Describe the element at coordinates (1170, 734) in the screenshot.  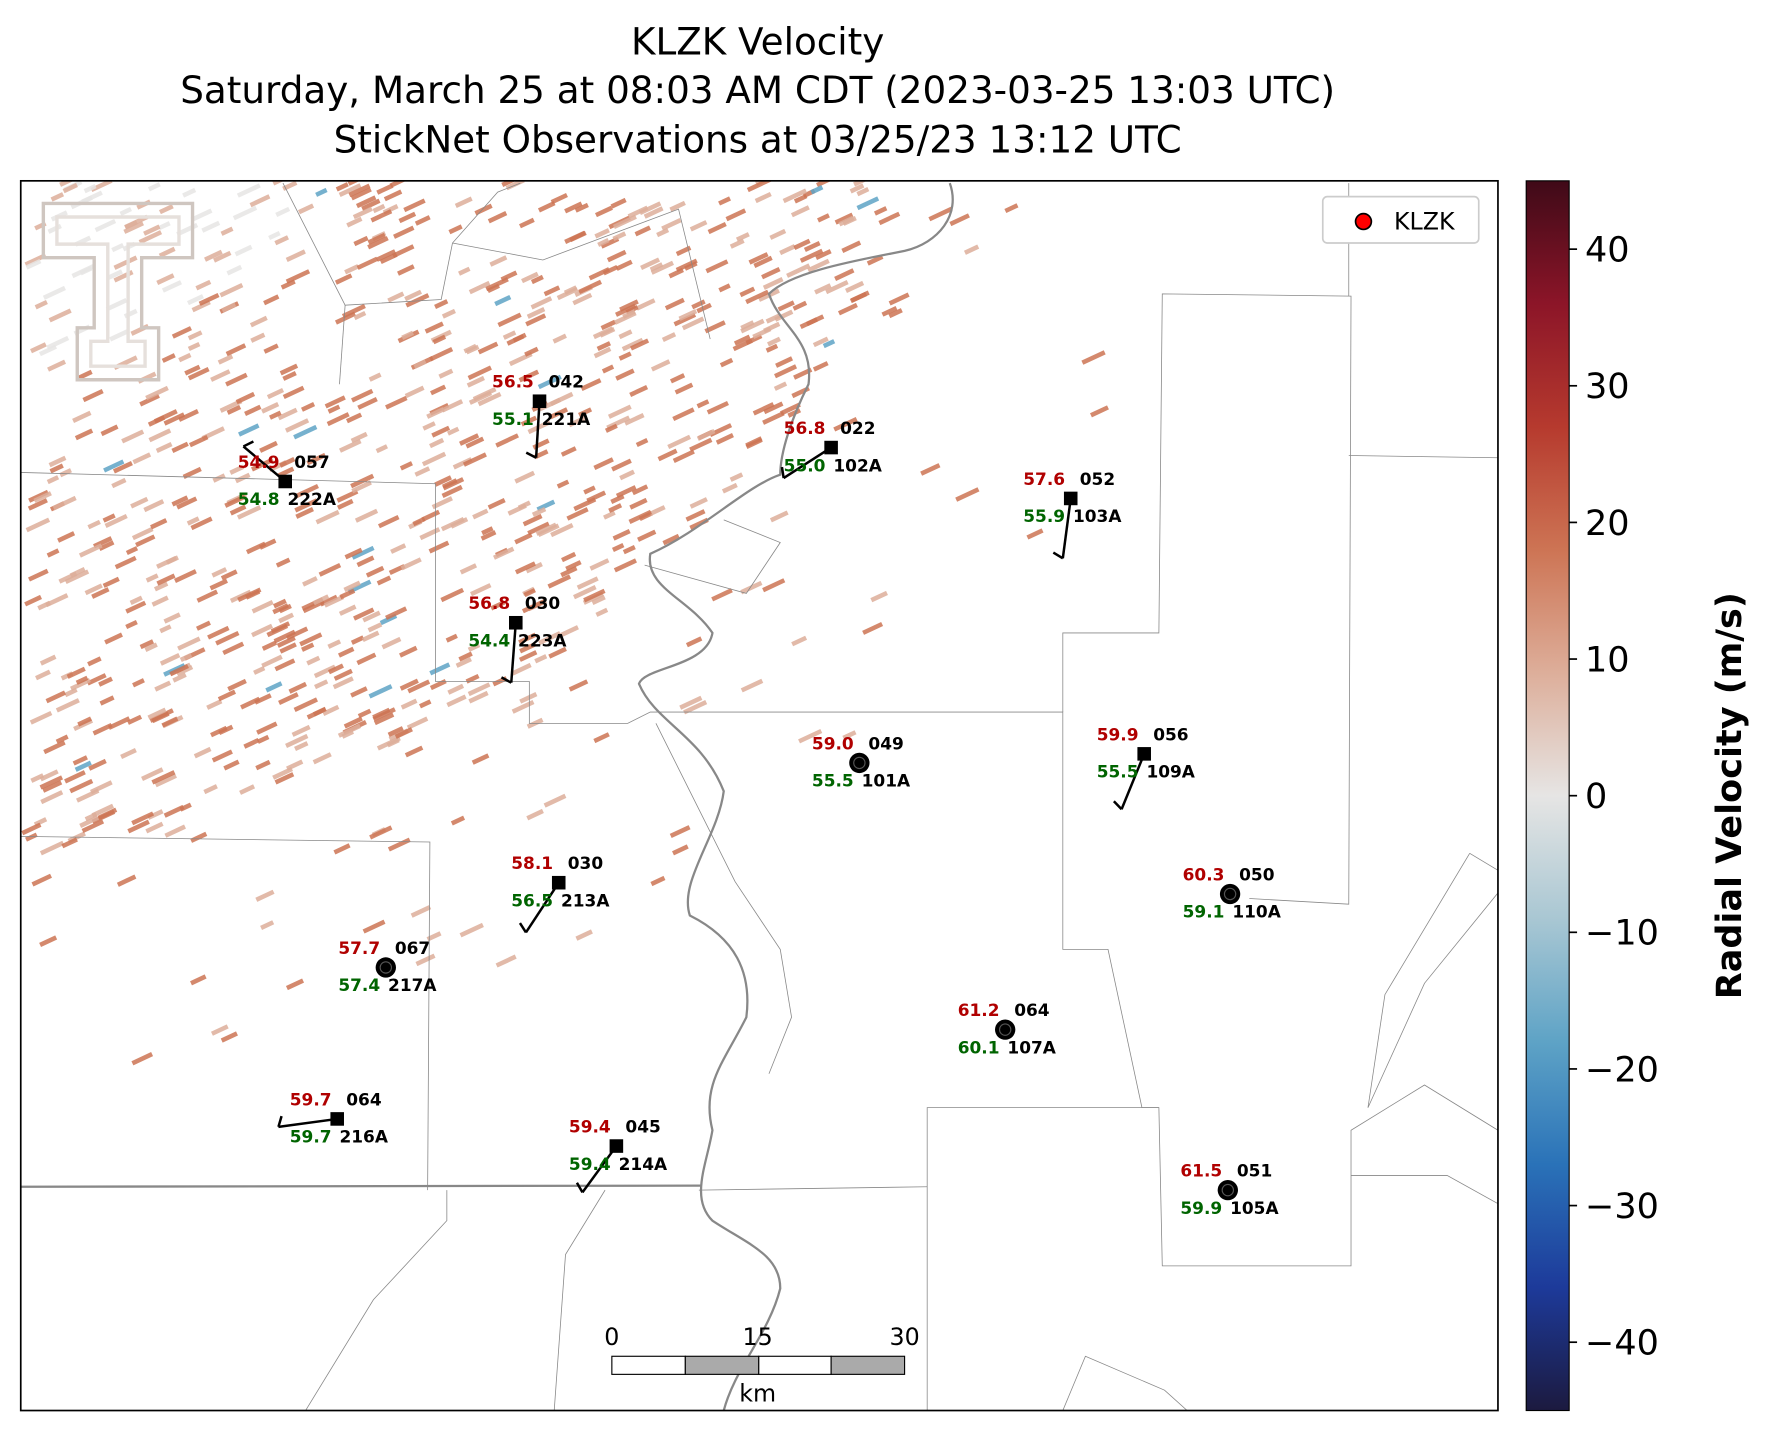
I see `station-code: 056` at that location.